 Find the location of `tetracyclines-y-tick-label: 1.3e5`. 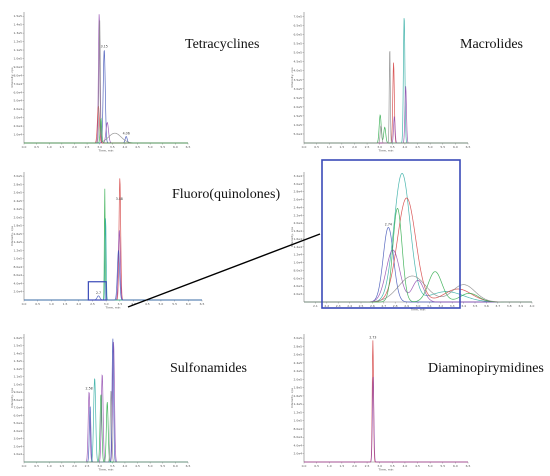

tetracyclines-y-tick-label: 1.3e5 is located at coordinates (17, 33).